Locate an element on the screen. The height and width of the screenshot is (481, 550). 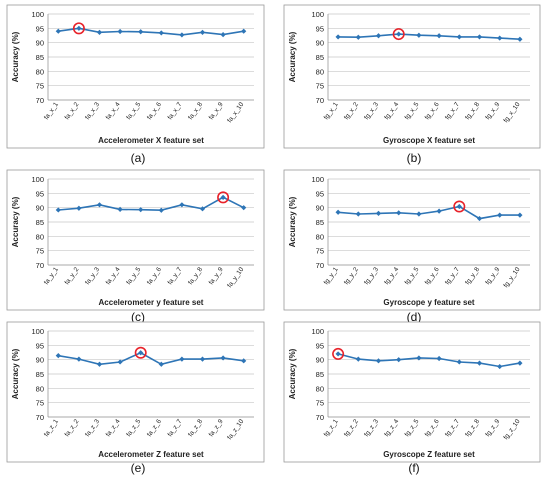
panel-label: (c) is located at coordinates (138, 317).